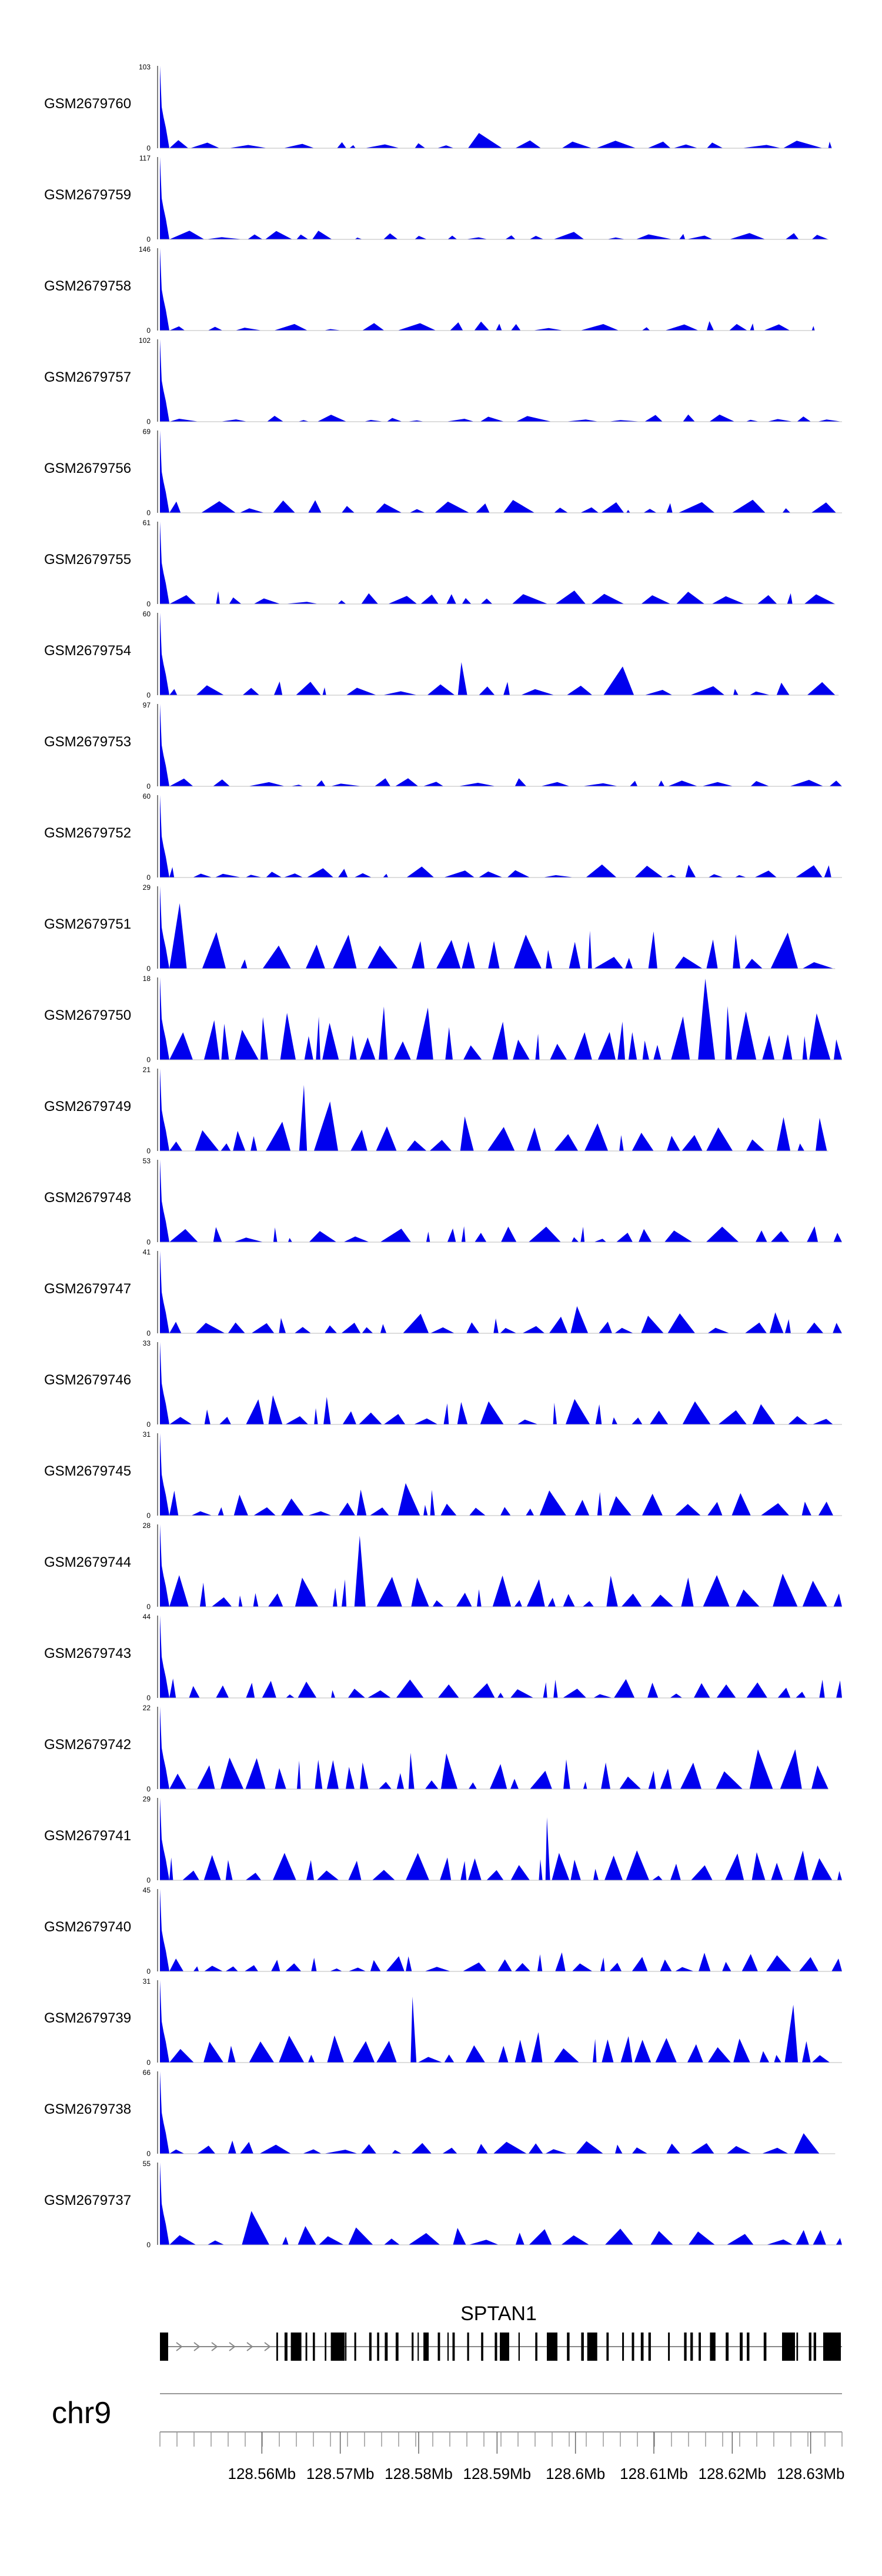 This screenshot has height=2576, width=882. Describe the element at coordinates (87, 1745) in the screenshot. I see `track-label: GSM2679742` at that location.